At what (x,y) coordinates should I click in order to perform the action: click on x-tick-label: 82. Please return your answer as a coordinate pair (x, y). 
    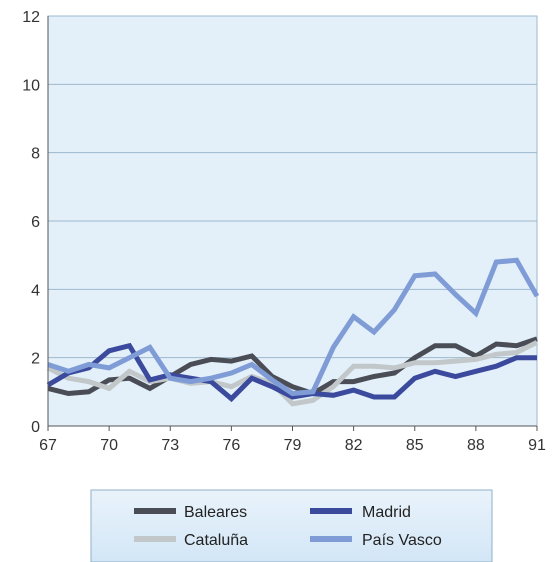
    Looking at the image, I should click on (354, 445).